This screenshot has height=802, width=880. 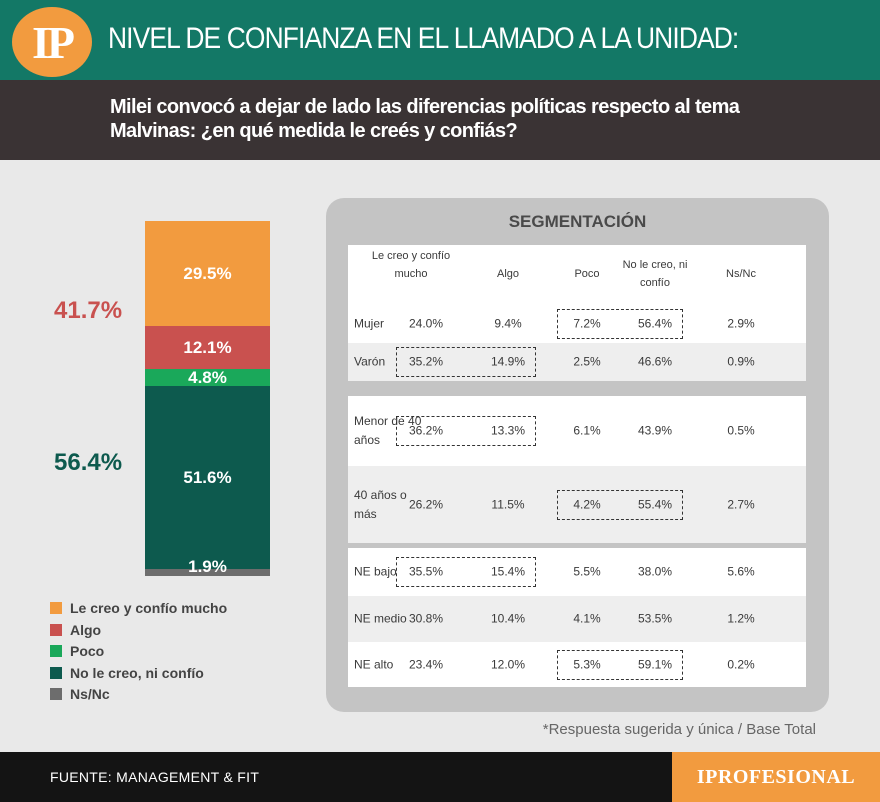 I want to click on legend-item: Le creo y confío mucho, so click(x=138, y=608).